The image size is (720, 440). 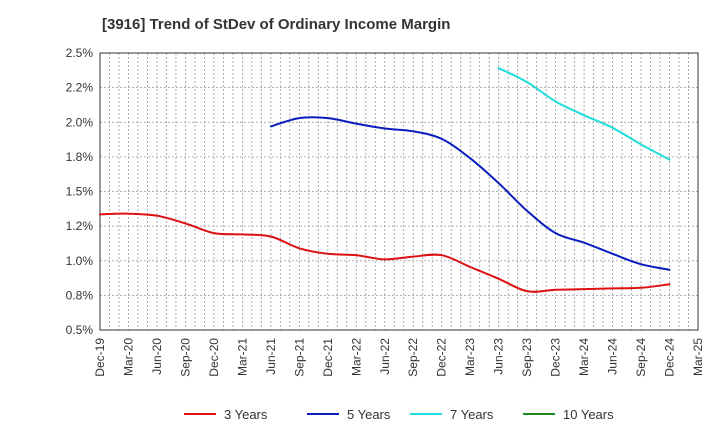 I want to click on y-tick-label: 2.5%, so click(x=80, y=53).